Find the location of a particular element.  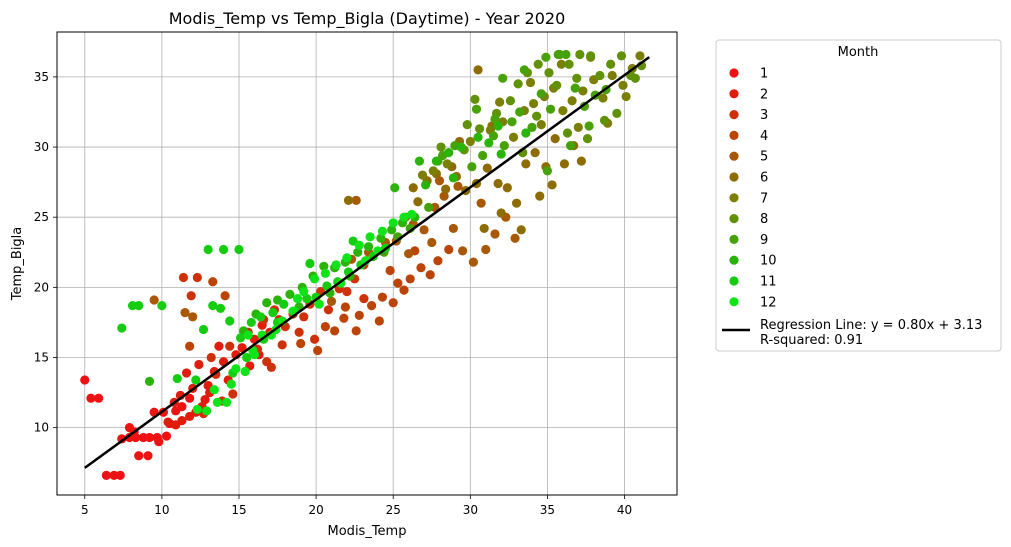

y-axis-label: Temp_Bigla is located at coordinates (17, 264).